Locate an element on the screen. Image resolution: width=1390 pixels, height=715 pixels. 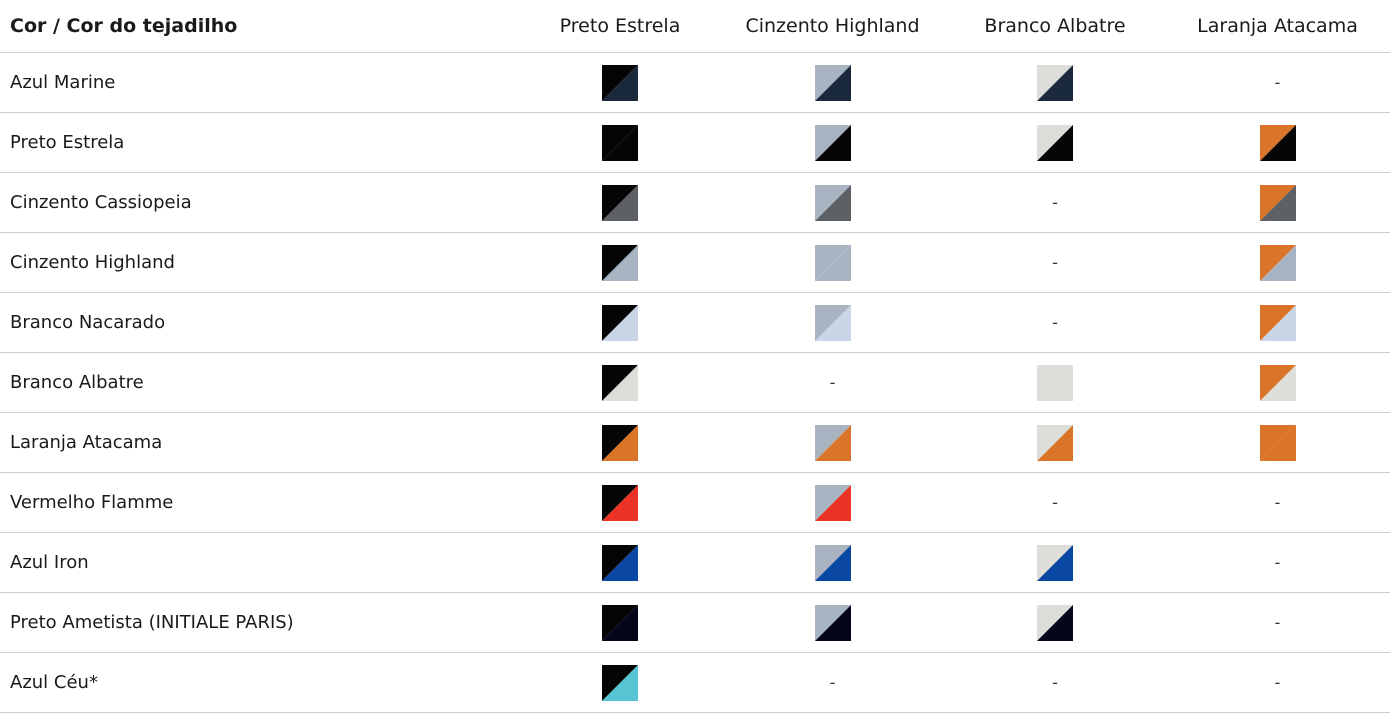
row-label: Azul Céu* is located at coordinates (54, 682).